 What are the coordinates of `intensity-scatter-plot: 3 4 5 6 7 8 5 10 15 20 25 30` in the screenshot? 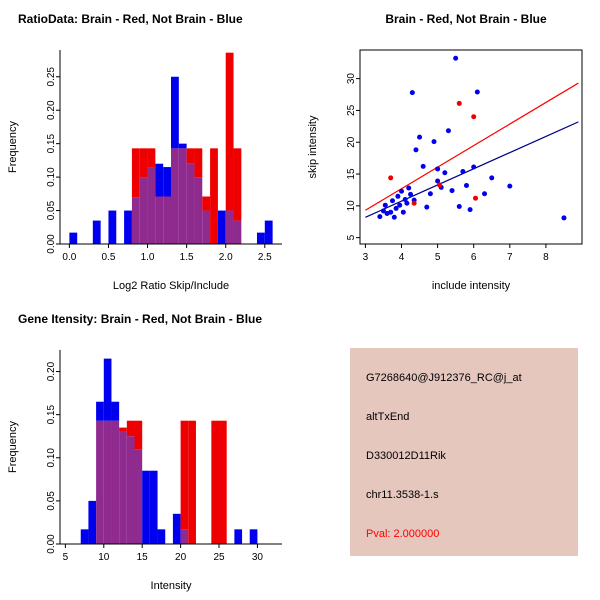 It's located at (464, 156).